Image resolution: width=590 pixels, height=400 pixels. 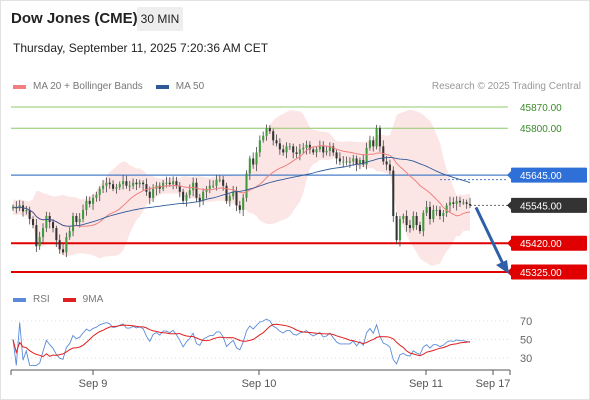 What do you see at coordinates (549, 175) in the screenshot?
I see `level-box-45645.00` at bounding box center [549, 175].